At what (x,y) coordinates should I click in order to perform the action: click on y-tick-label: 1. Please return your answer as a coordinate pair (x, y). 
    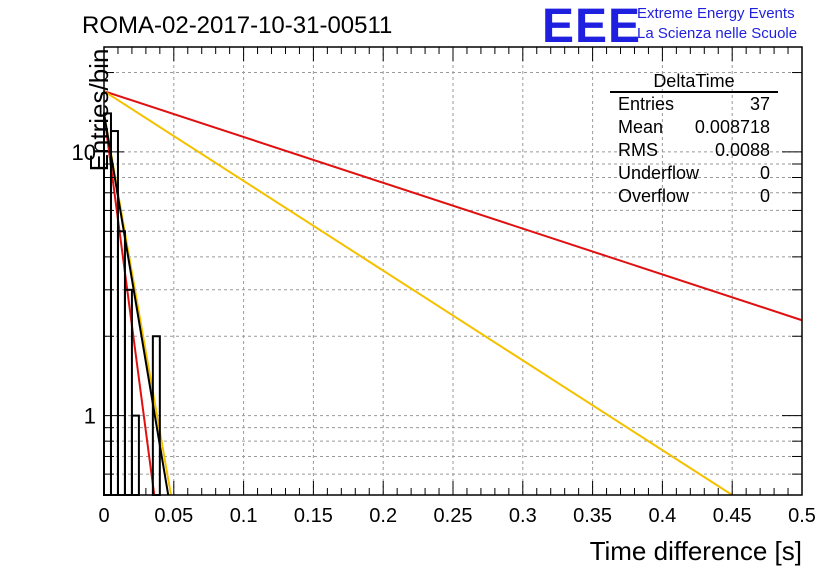
    Looking at the image, I should click on (90, 416).